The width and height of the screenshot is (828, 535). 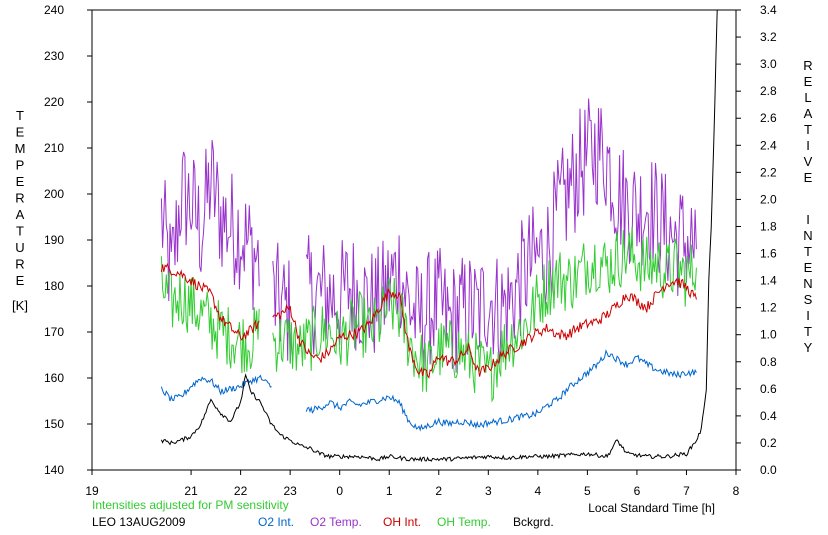 I want to click on y2-tick-label: 2.0, so click(x=768, y=199).